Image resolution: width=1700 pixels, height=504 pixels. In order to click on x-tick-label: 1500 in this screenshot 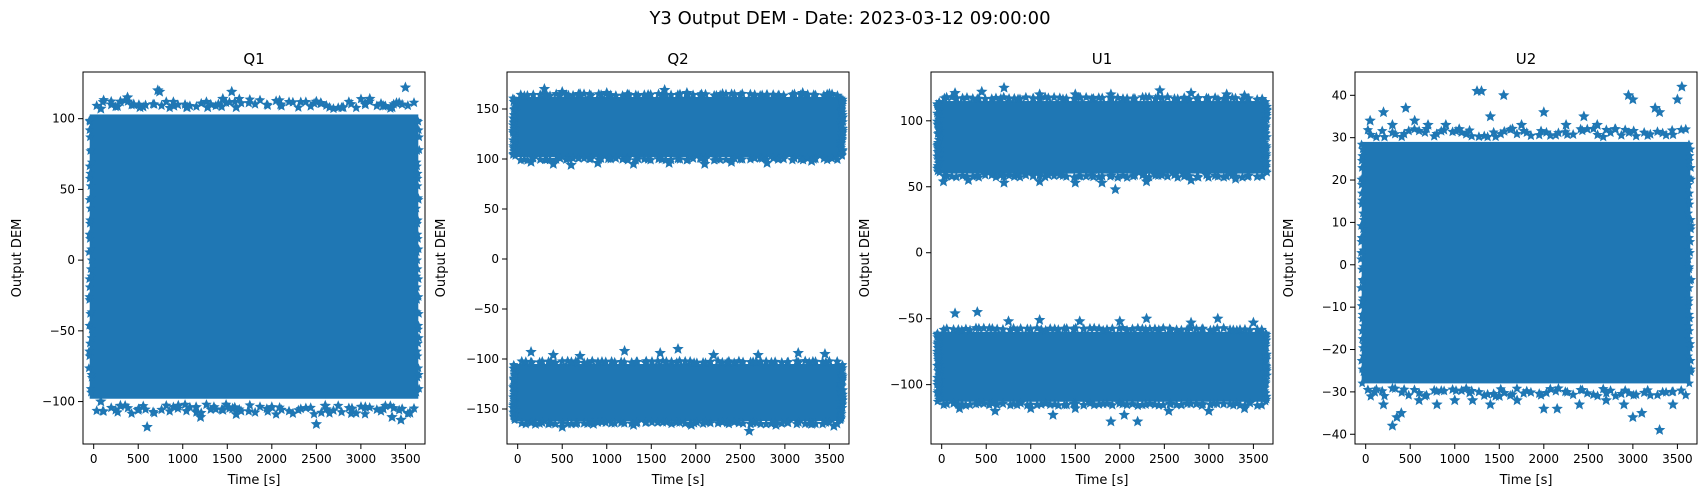, I will do `click(227, 459)`.